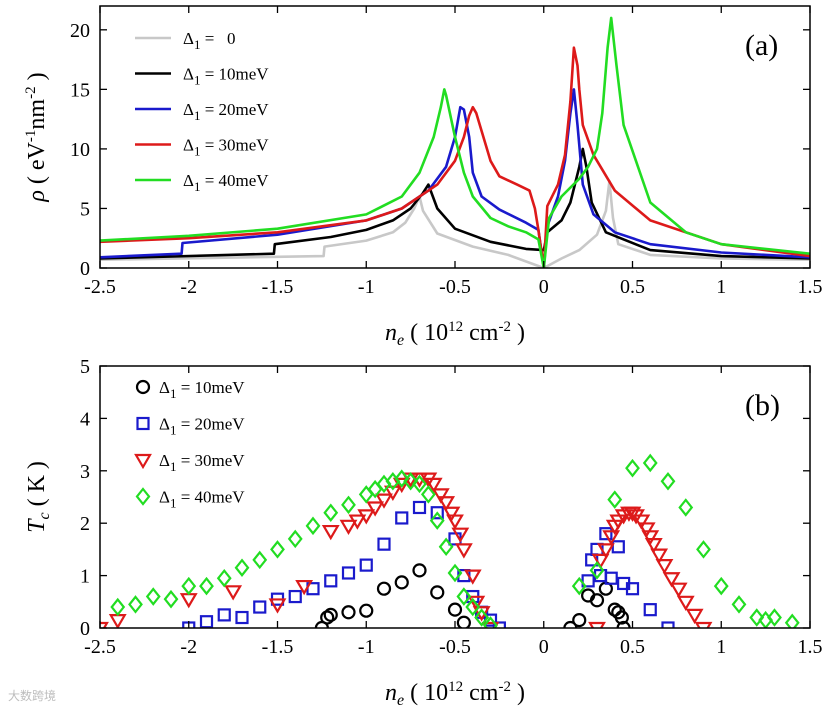  I want to click on a-x-tick-label: 1.5, so click(810, 287).